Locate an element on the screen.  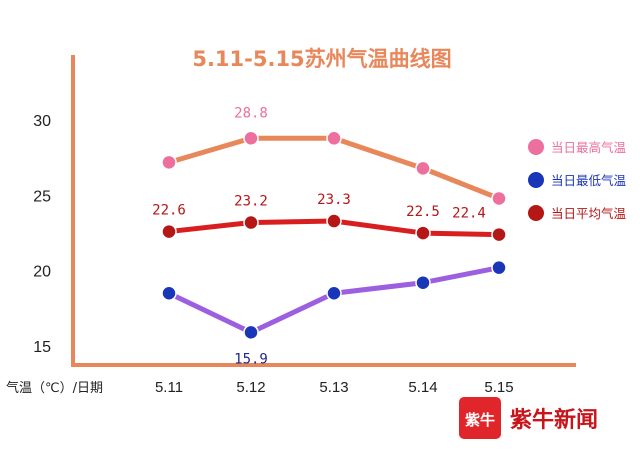
data-label: 15.9 is located at coordinates (251, 359).